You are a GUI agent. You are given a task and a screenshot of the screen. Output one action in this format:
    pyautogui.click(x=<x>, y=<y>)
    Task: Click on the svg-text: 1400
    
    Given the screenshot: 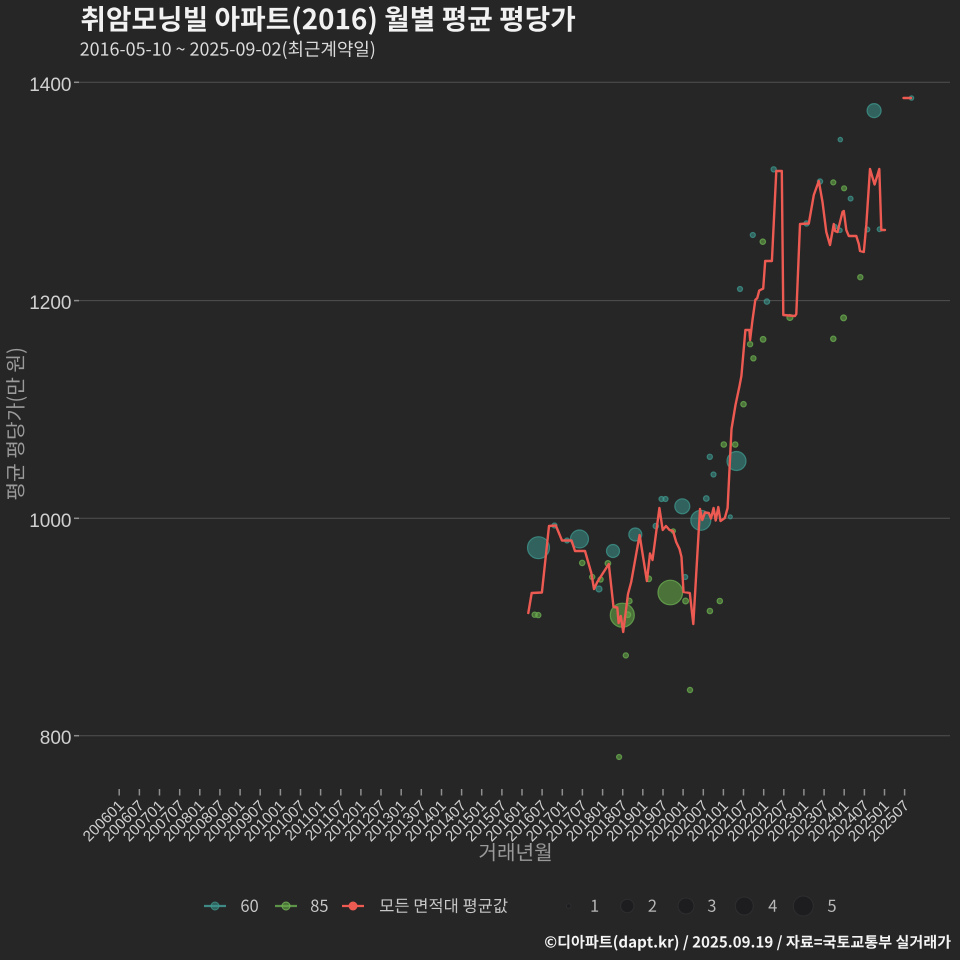 What is the action you would take?
    pyautogui.click(x=50, y=85)
    